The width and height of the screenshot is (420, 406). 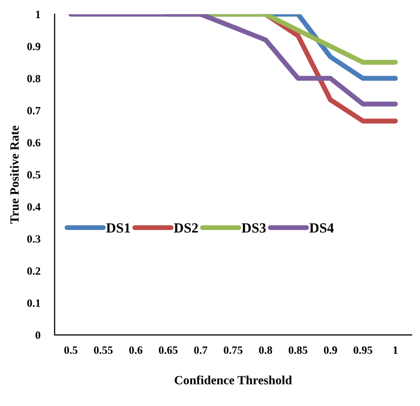 What do you see at coordinates (33, 175) in the screenshot?
I see `y-tick-label: 0.5` at bounding box center [33, 175].